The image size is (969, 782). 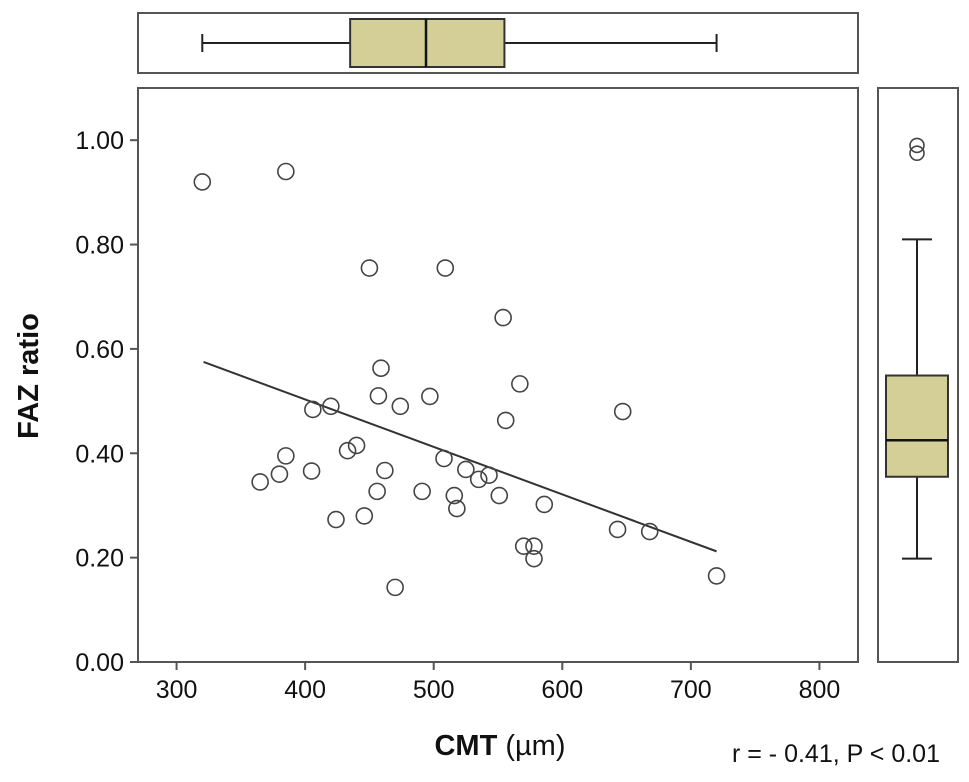 What do you see at coordinates (305, 690) in the screenshot?
I see `x-tick-label: 400` at bounding box center [305, 690].